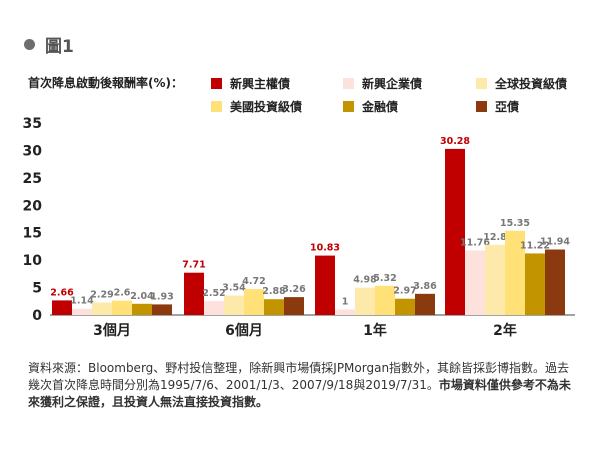  What do you see at coordinates (161, 296) in the screenshot?
I see `data-label: 1.93` at bounding box center [161, 296].